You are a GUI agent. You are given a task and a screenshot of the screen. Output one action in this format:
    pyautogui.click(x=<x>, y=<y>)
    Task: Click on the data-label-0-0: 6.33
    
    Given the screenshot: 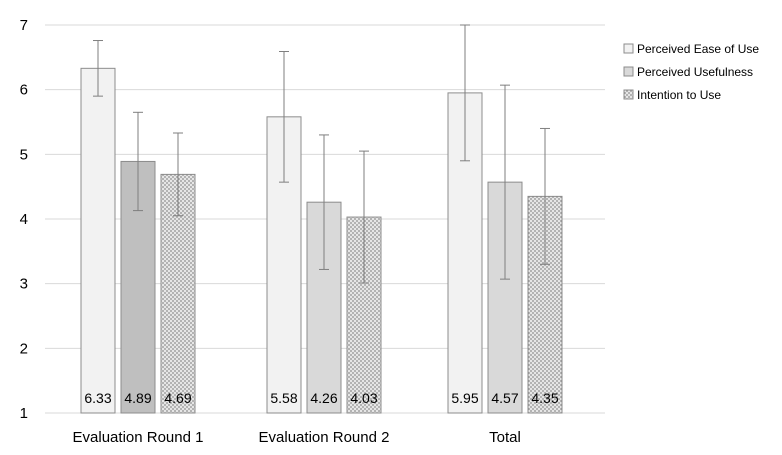 What is the action you would take?
    pyautogui.click(x=97, y=398)
    